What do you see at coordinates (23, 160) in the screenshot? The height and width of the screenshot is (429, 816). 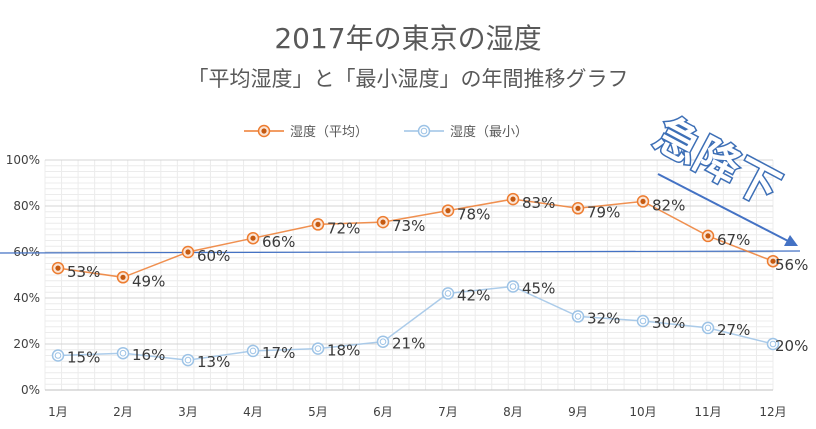 I see `y-tick-label: 100%` at bounding box center [23, 160].